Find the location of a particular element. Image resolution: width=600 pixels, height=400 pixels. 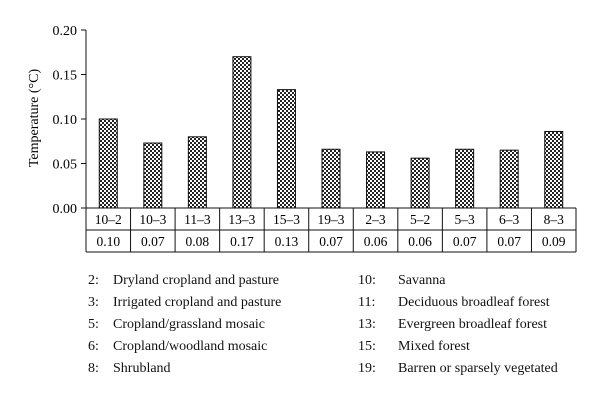

y-tick-label: 0.00 is located at coordinates (65, 209).